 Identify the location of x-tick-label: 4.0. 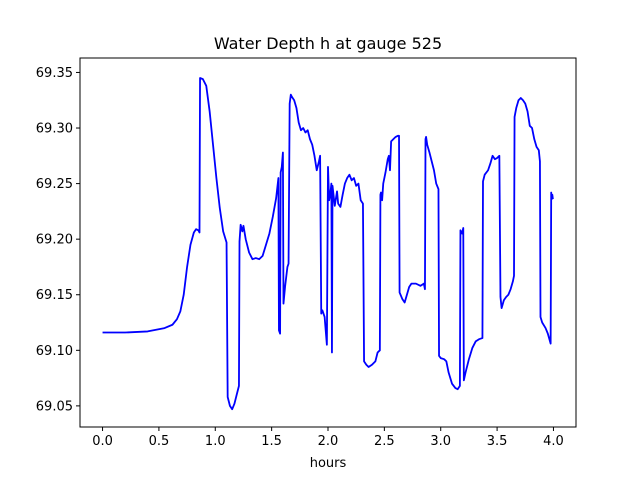
(553, 441).